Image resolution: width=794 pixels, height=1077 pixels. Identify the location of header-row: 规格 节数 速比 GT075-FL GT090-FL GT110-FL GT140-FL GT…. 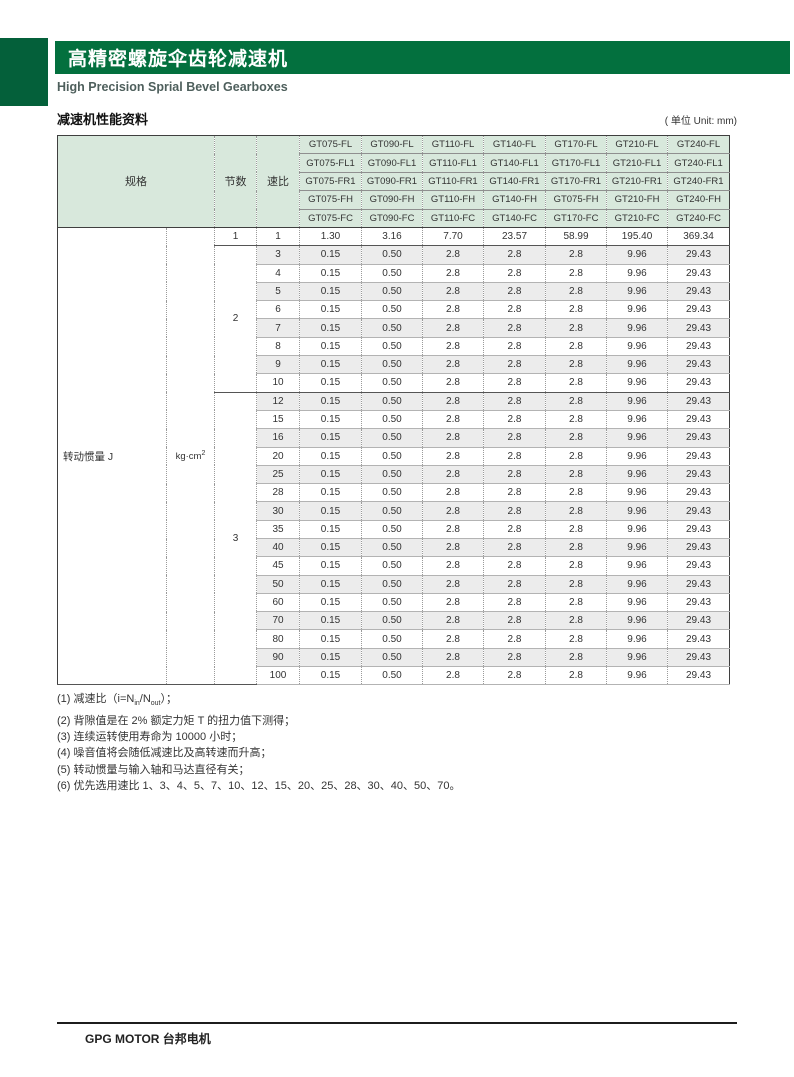
(393, 181).